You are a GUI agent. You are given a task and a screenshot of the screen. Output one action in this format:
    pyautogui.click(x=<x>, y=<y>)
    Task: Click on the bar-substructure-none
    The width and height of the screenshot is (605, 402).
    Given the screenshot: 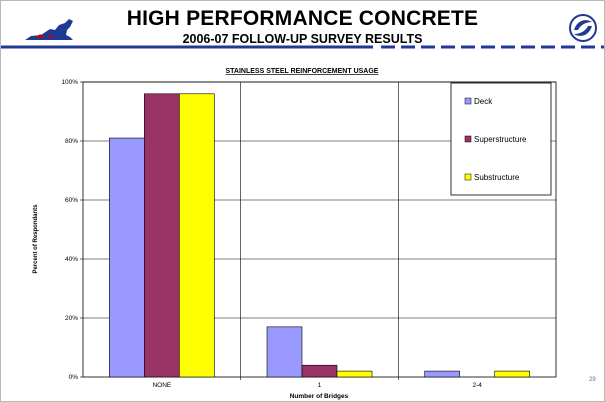 What is the action you would take?
    pyautogui.click(x=197, y=235)
    